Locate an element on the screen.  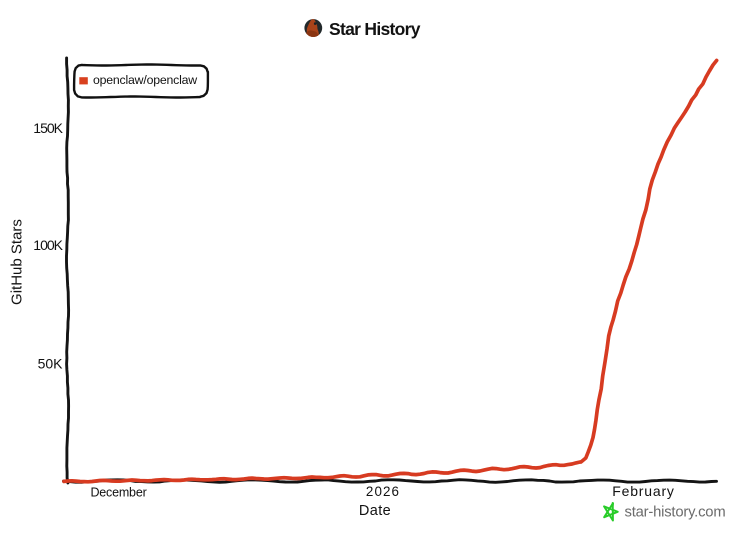
svg-text: GitHub Stars is located at coordinates (17, 262).